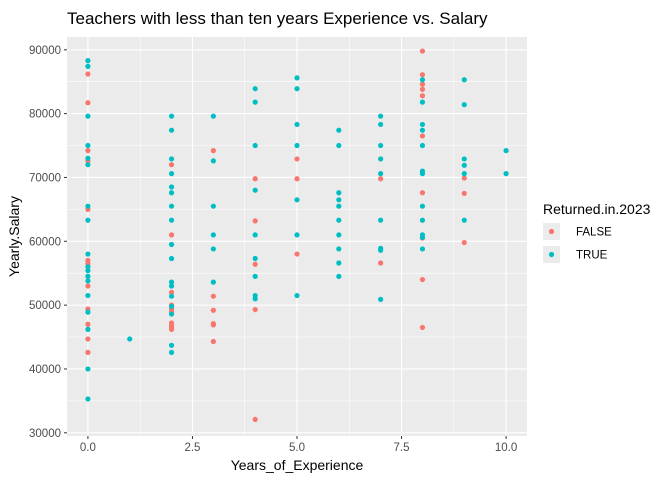 The image size is (672, 480). I want to click on legend-label-false: FALSE, so click(594, 233).